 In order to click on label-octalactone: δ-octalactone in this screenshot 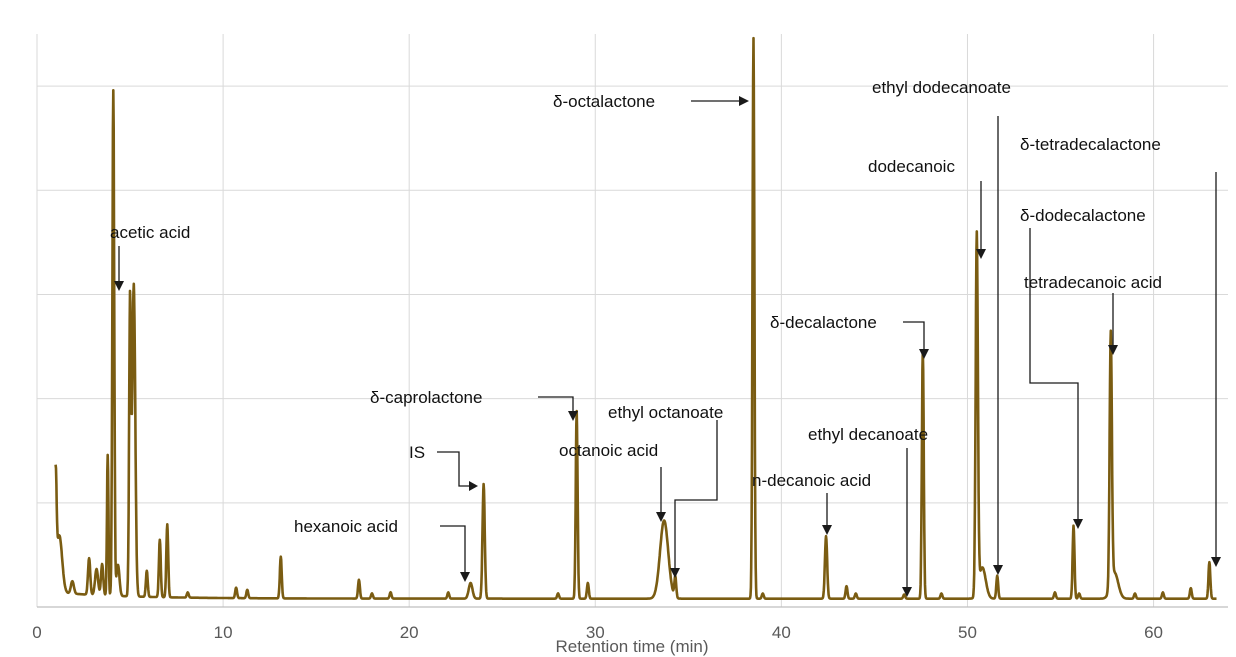, I will do `click(604, 101)`.